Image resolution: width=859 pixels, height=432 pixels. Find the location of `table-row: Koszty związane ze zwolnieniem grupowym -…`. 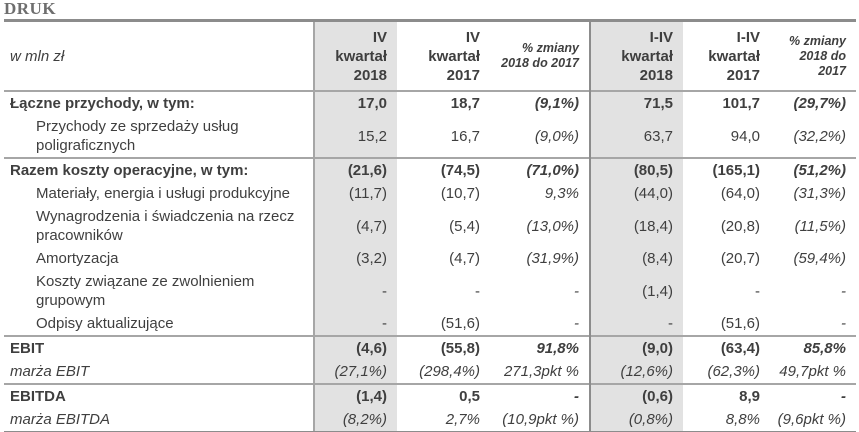

table-row: Koszty związane ze zwolnieniem grupowym -… is located at coordinates (430, 291).